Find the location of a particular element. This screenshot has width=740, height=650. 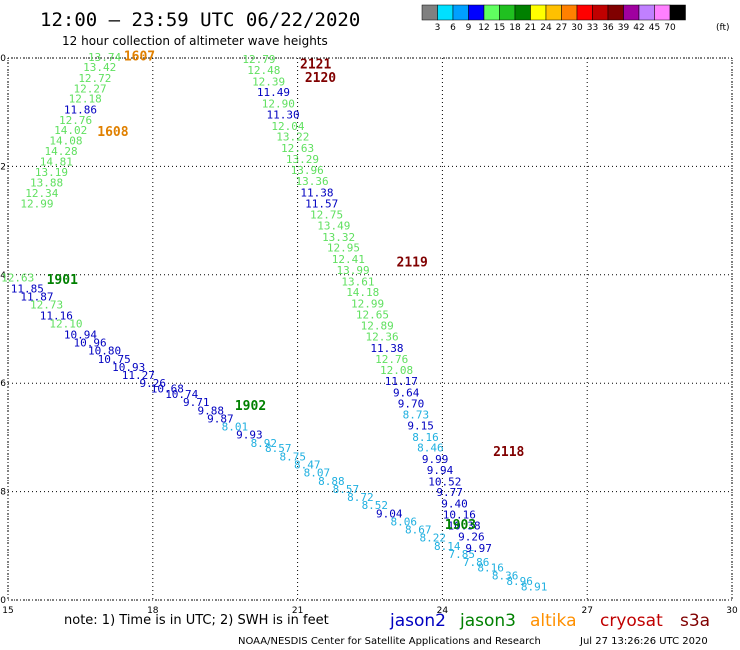

data-point-label: 11.85 is located at coordinates (27, 288).